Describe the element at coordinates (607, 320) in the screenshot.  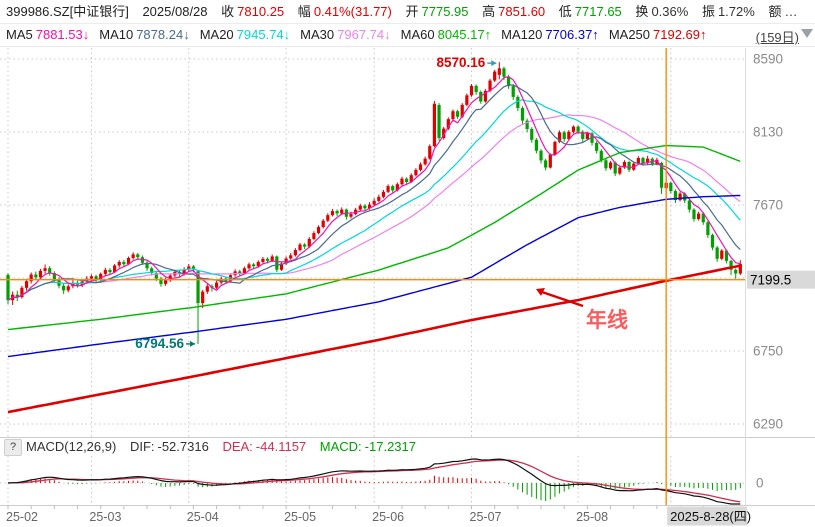
I see `yearline-annotation: 年线` at that location.